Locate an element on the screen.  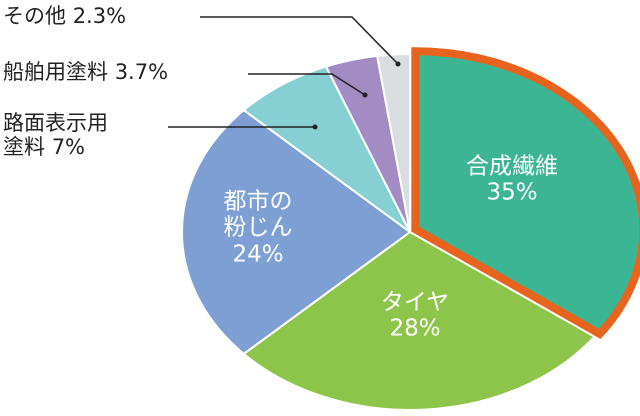
category-label: タイヤ is located at coordinates (415, 302).